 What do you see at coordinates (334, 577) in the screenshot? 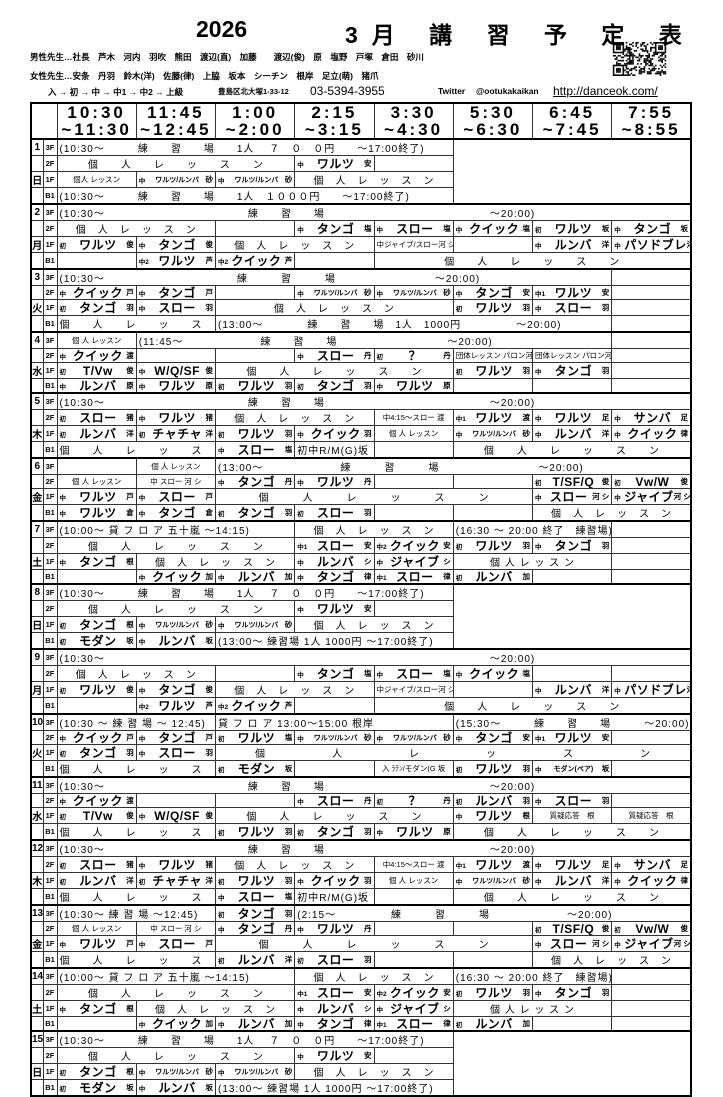
I see `lesson-cell: 中 タンゴ律` at bounding box center [334, 577].